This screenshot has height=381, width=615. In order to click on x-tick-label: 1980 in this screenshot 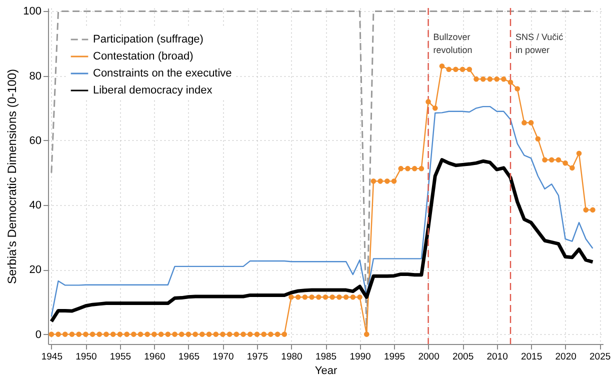, I will do `click(291, 357)`.